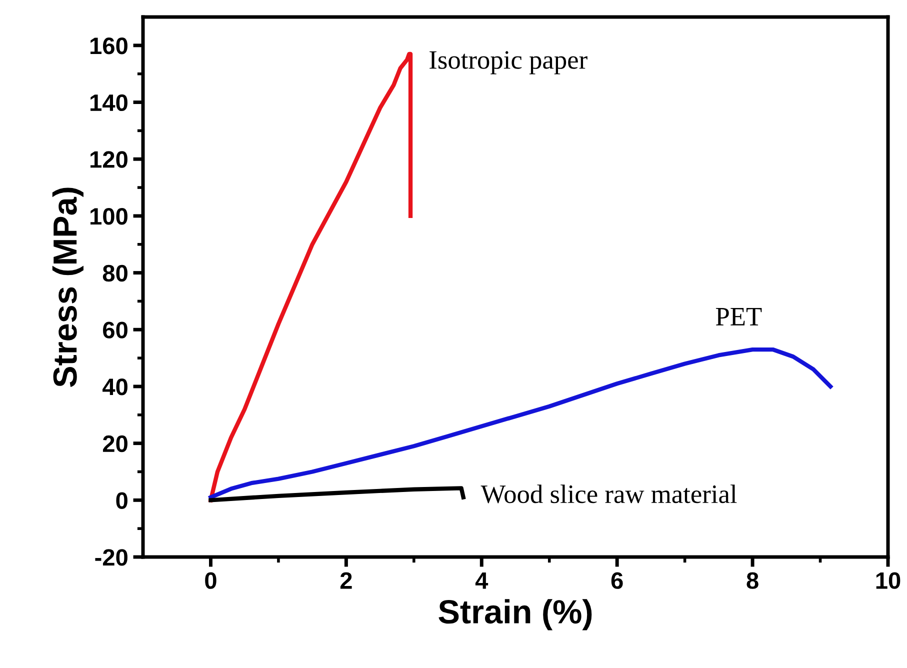  I want to click on x-axis-title: Strain (%), so click(515, 614).